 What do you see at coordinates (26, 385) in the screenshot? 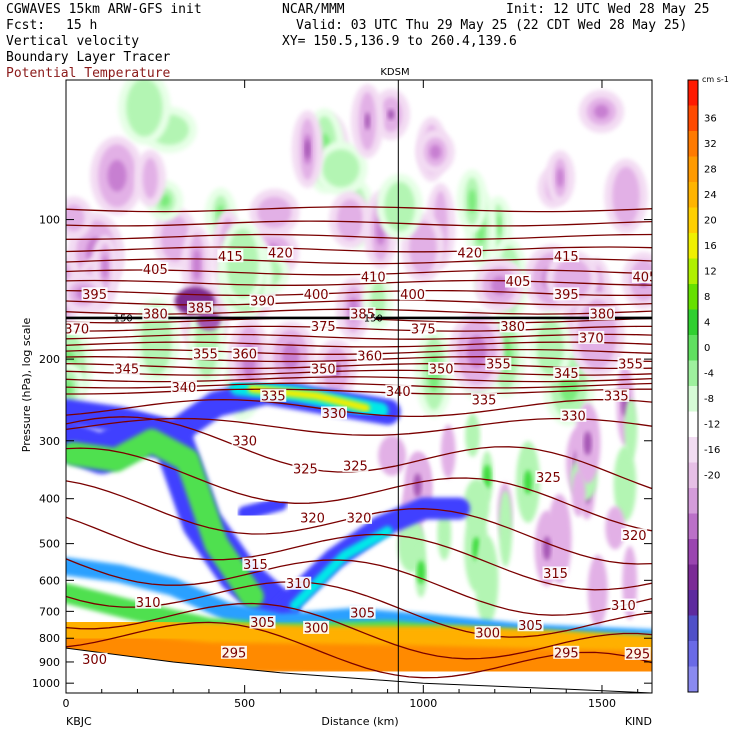
I see `y-axis-label: Pressure (hPa), log scale` at bounding box center [26, 385].